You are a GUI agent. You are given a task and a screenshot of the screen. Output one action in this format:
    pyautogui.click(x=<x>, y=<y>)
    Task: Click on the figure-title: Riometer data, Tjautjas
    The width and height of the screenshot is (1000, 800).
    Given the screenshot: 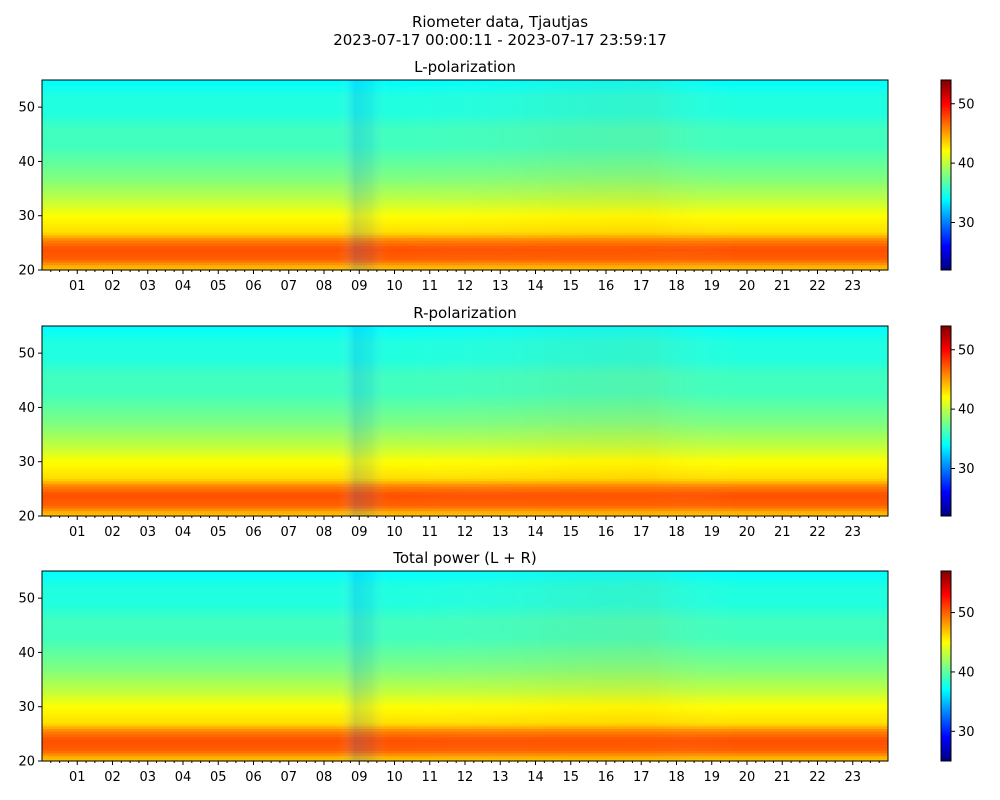 What is the action you would take?
    pyautogui.click(x=500, y=22)
    